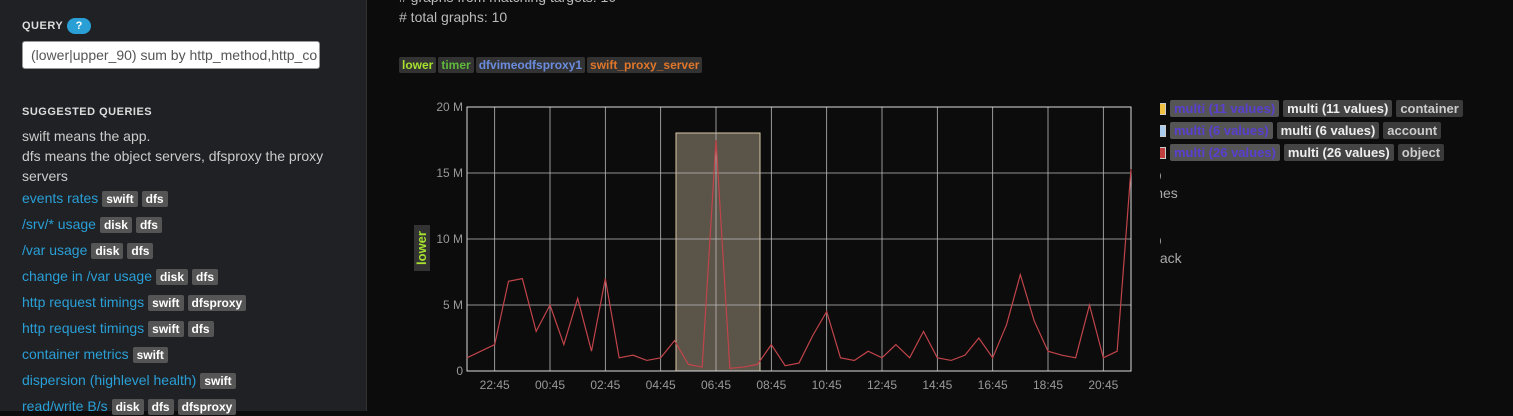 Image resolution: width=1513 pixels, height=416 pixels. I want to click on query-link: read/write B/s, so click(65, 406).